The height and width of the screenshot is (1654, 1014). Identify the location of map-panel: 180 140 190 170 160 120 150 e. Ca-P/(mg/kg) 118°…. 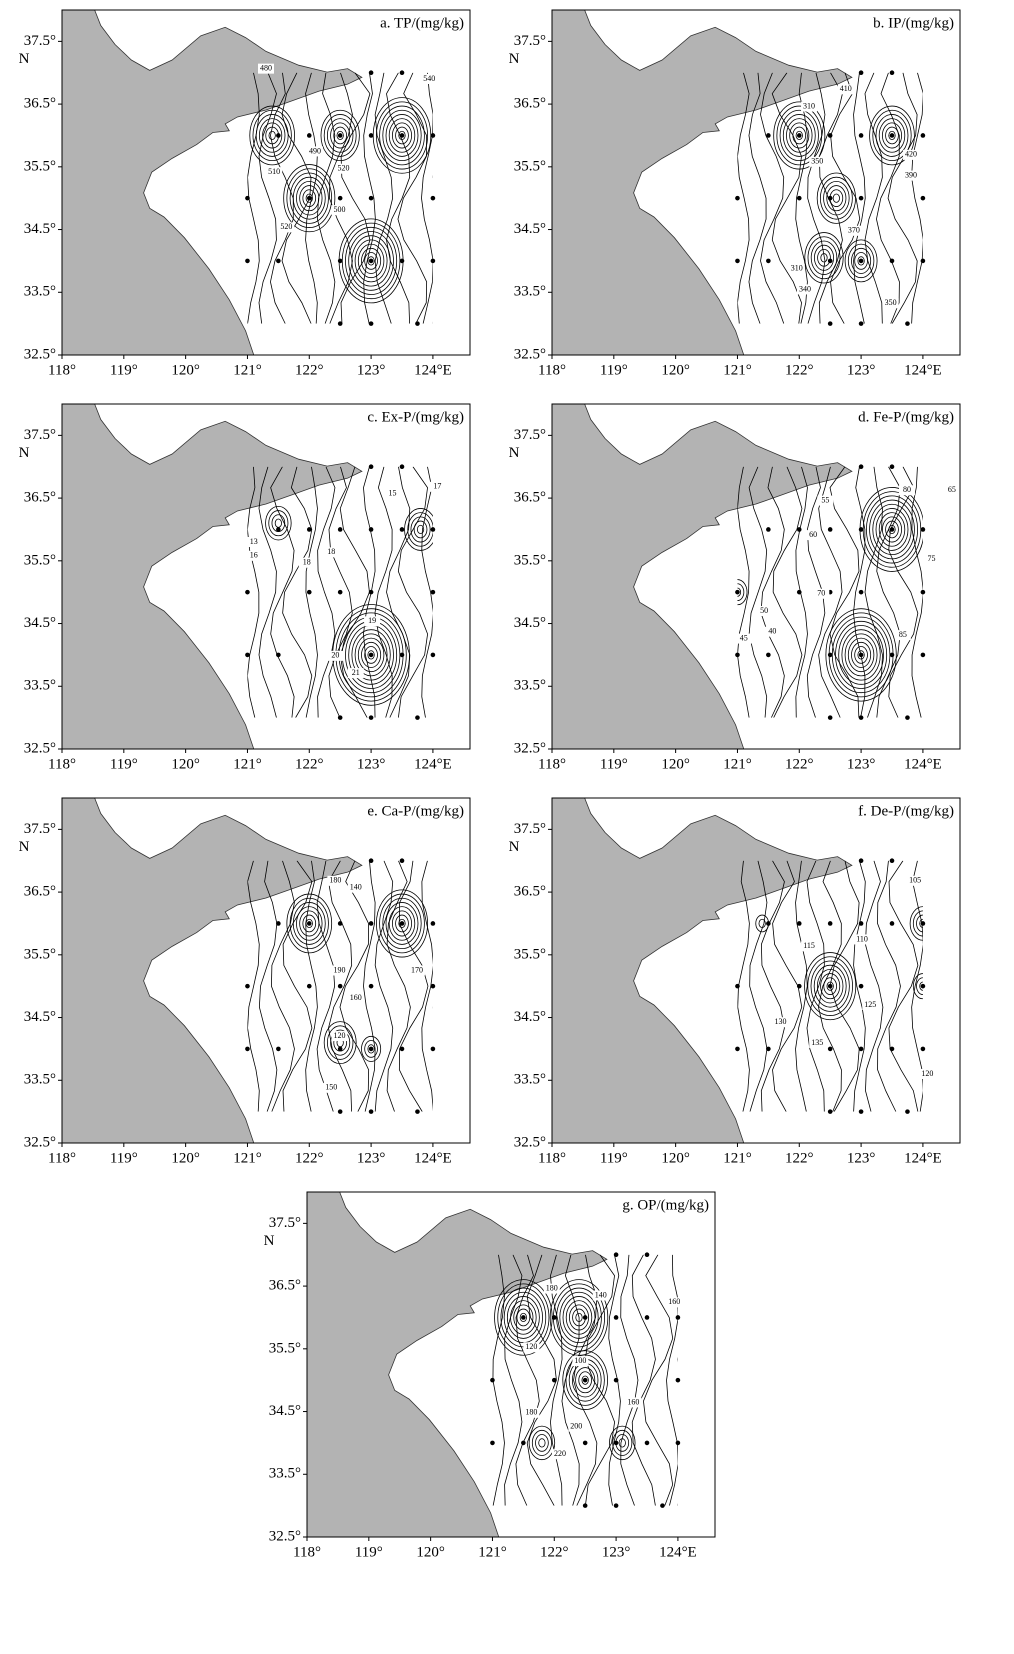
(245, 981).